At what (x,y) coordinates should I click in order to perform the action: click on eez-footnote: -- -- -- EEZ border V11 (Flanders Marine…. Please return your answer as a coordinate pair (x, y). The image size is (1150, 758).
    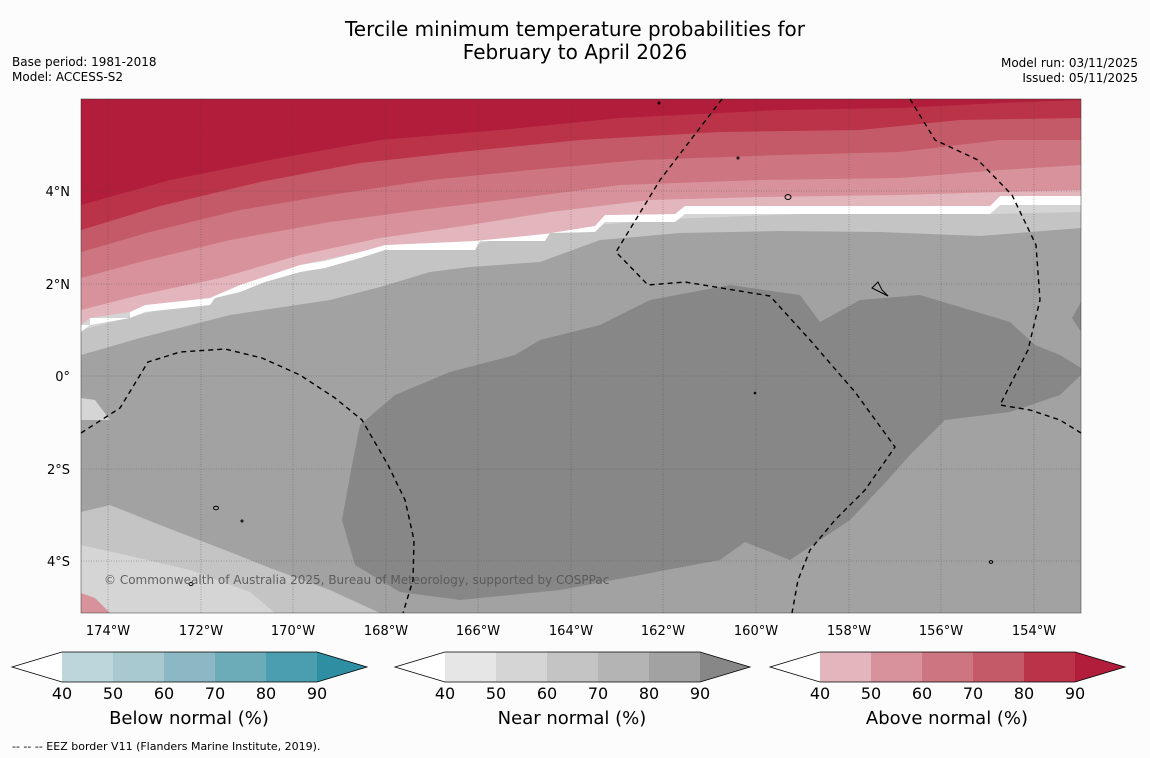
    Looking at the image, I should click on (166, 746).